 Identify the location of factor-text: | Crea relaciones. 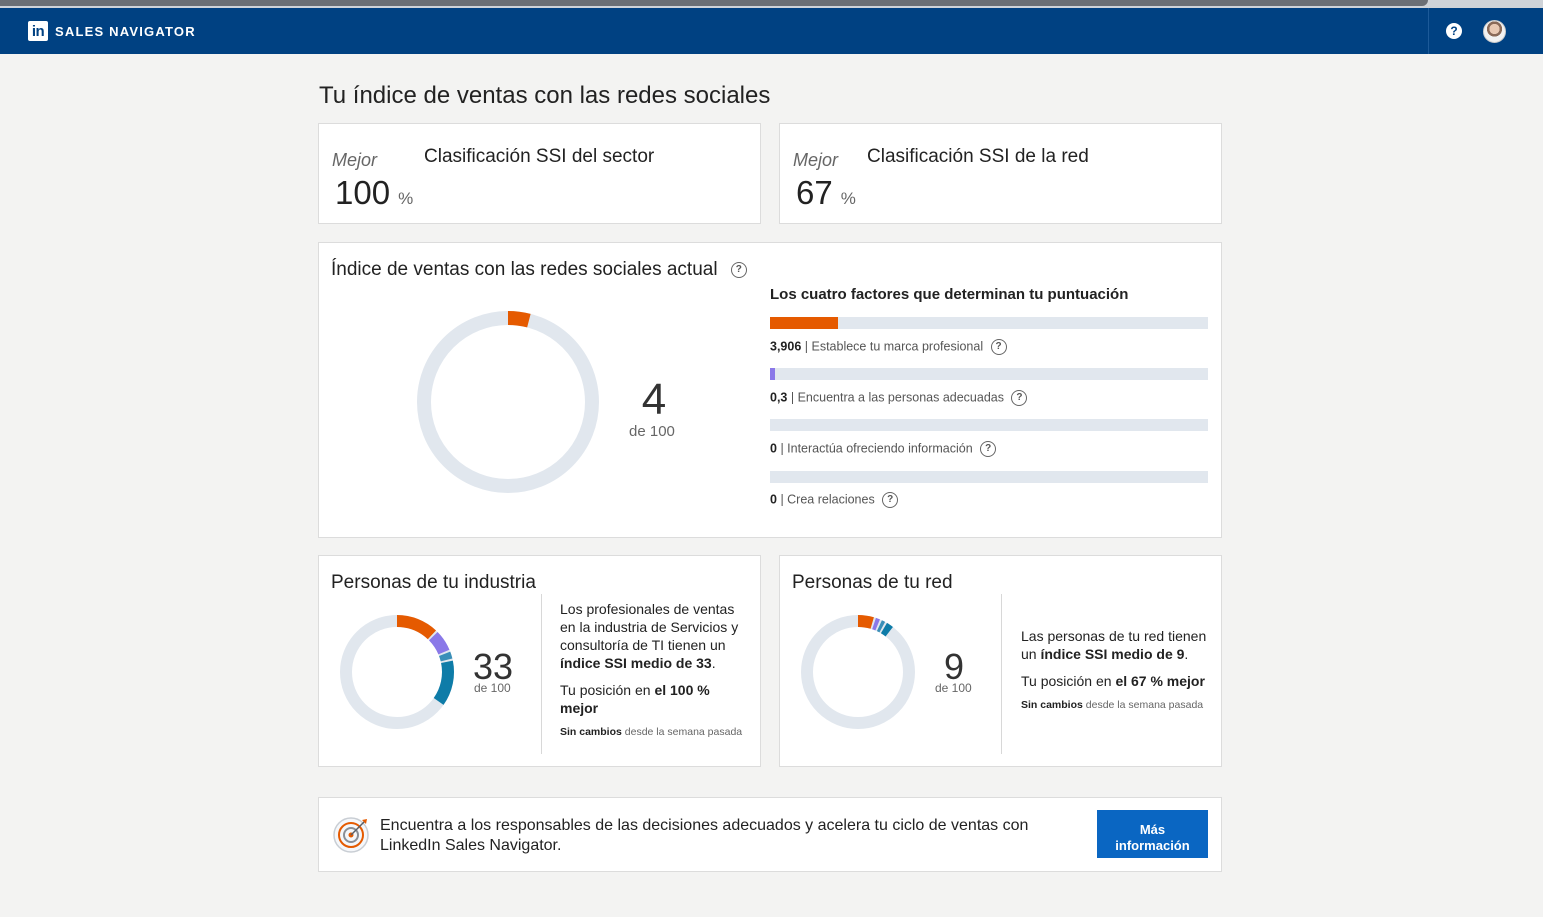
(827, 499).